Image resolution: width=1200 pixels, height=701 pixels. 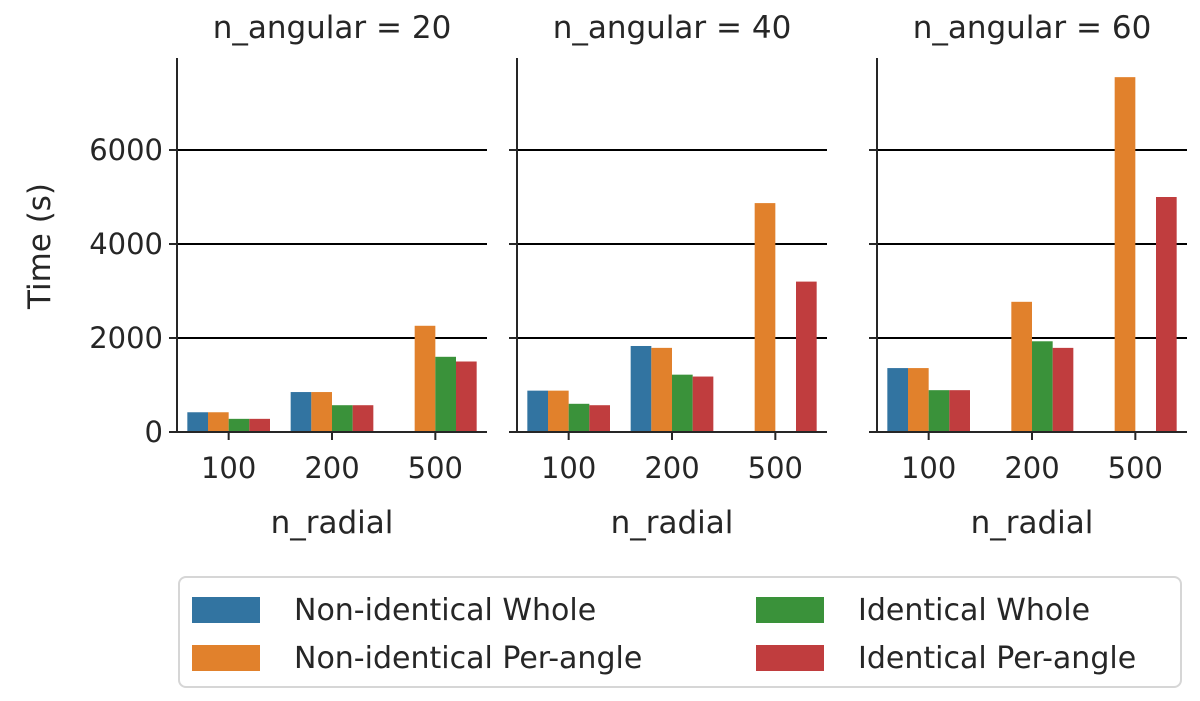 What do you see at coordinates (226, 610) in the screenshot?
I see `legend-swatch-non-identical-whole` at bounding box center [226, 610].